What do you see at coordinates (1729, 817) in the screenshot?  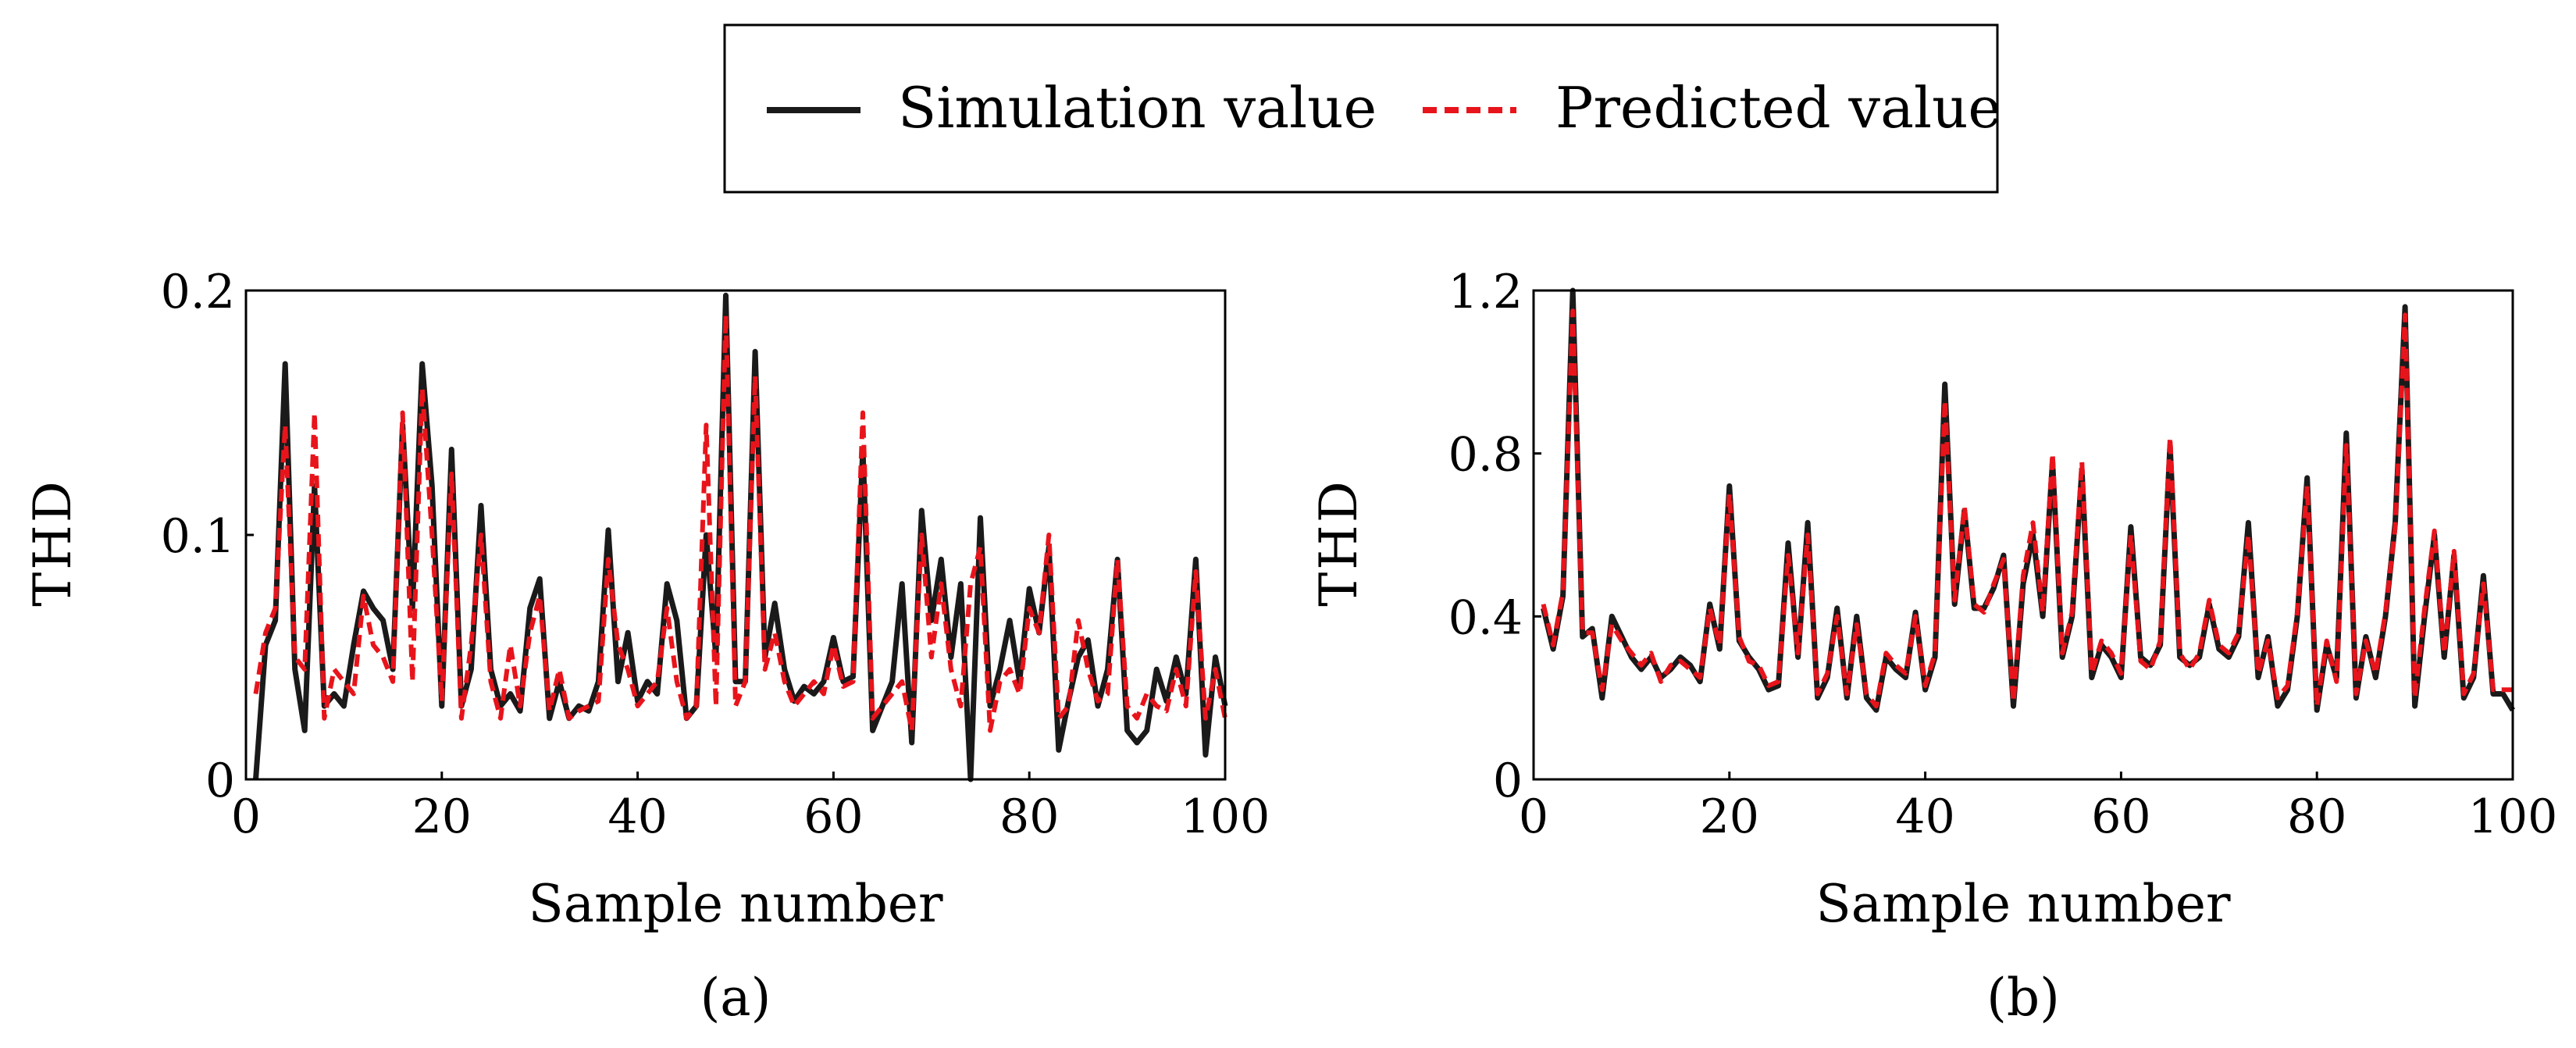 I see `chart-b-xtick-label: 20` at bounding box center [1729, 817].